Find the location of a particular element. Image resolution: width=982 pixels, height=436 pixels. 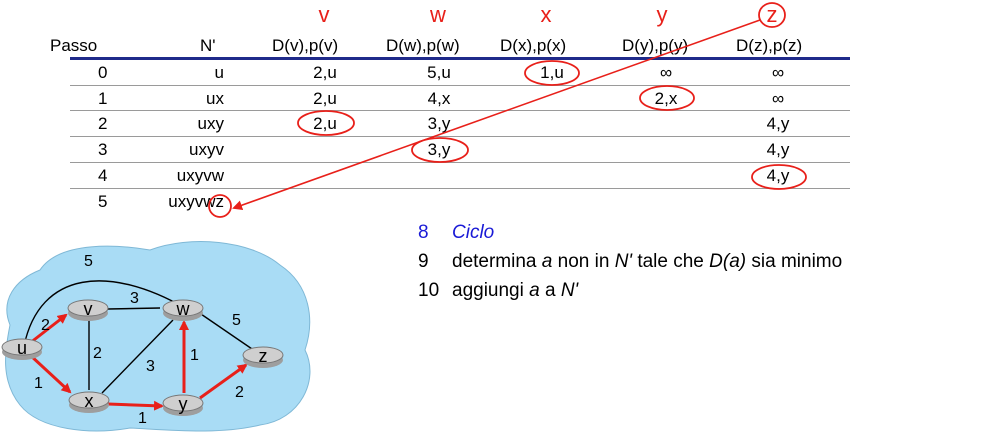

col-letter-y: y is located at coordinates (662, 14).